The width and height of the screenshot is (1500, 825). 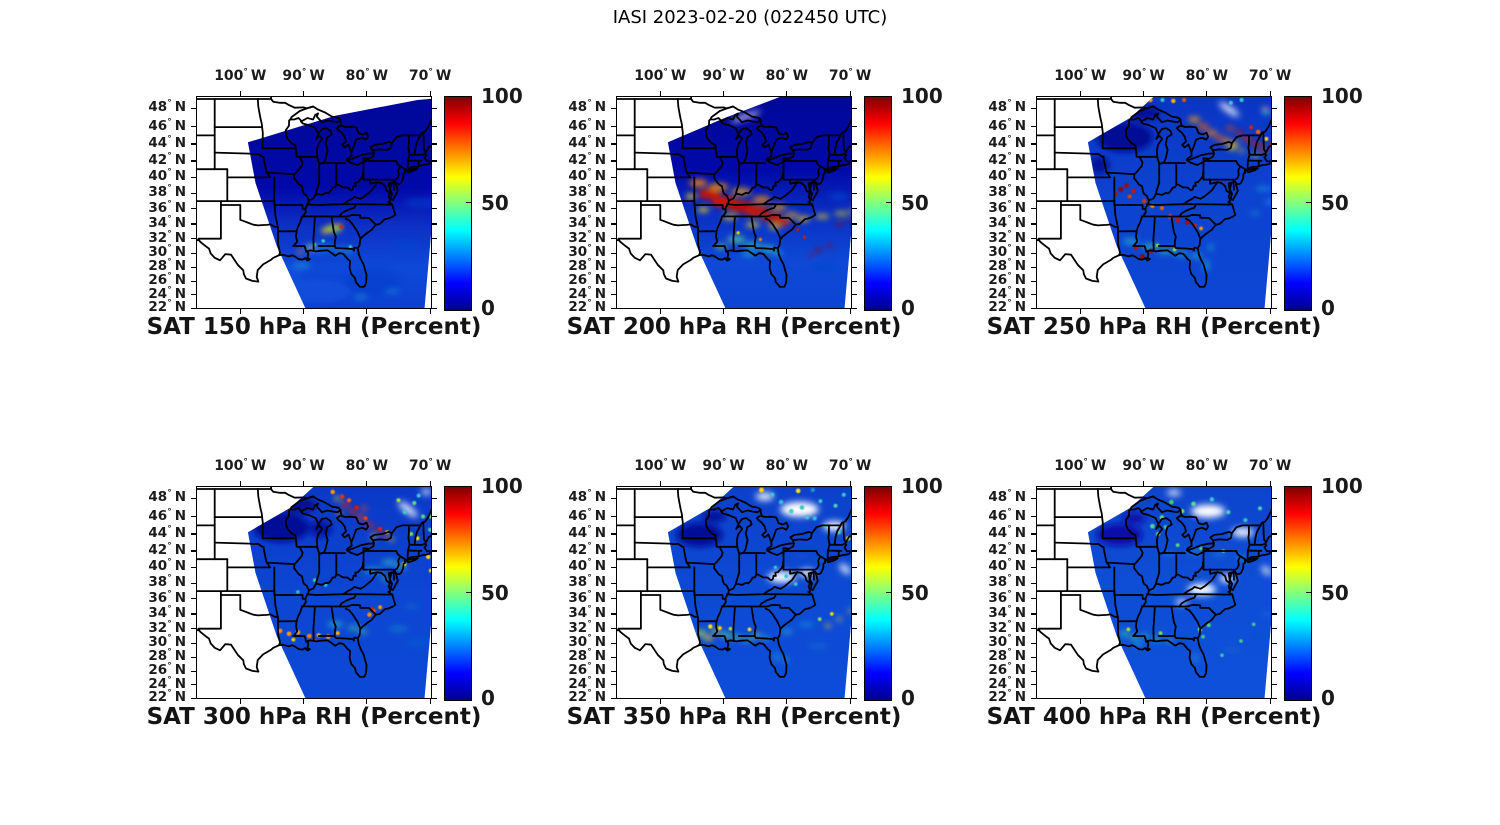 I want to click on lat-tick-value: 32, so click(x=998, y=237).